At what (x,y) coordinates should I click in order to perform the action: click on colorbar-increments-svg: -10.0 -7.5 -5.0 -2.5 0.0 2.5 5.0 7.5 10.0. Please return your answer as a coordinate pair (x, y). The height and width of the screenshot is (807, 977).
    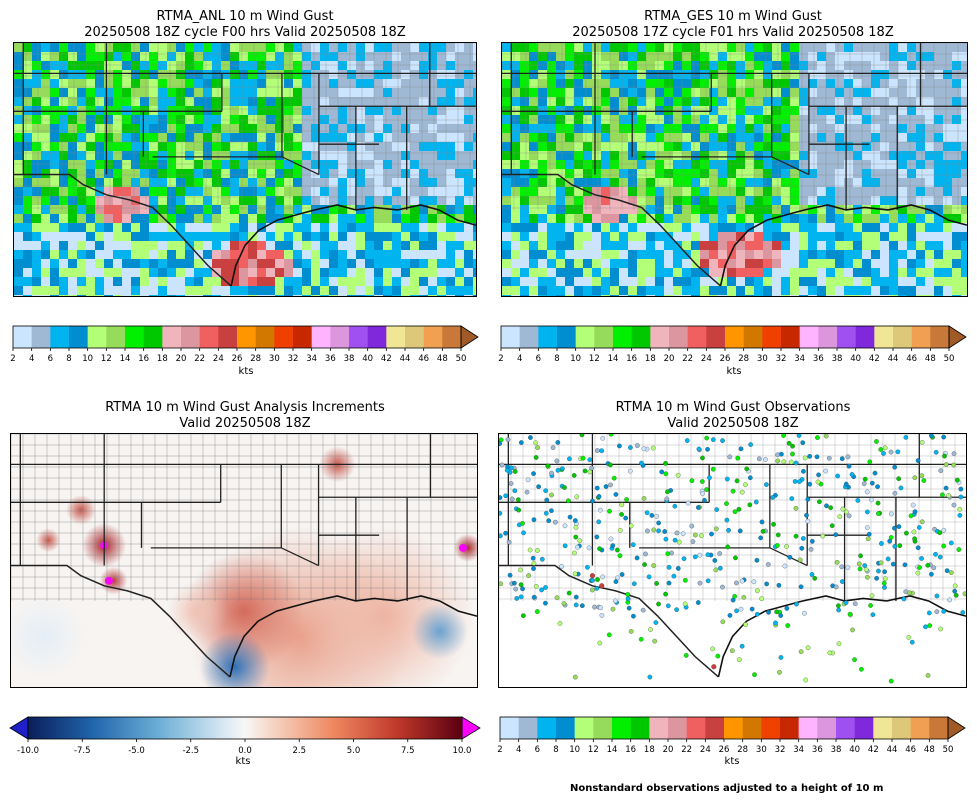
    Looking at the image, I should click on (245, 736).